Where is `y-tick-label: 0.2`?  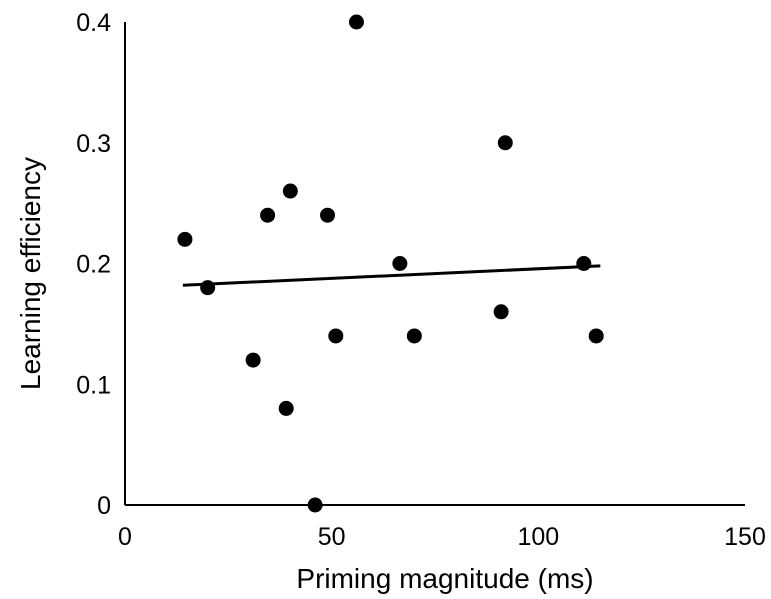 y-tick-label: 0.2 is located at coordinates (93, 265).